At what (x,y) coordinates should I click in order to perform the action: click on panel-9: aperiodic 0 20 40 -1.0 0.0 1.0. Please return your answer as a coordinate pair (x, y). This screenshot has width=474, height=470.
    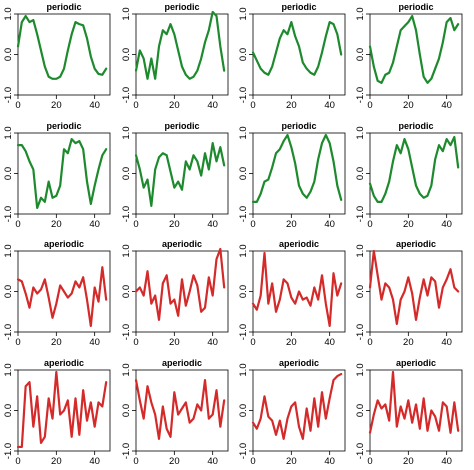
    Looking at the image, I should click on (57, 293).